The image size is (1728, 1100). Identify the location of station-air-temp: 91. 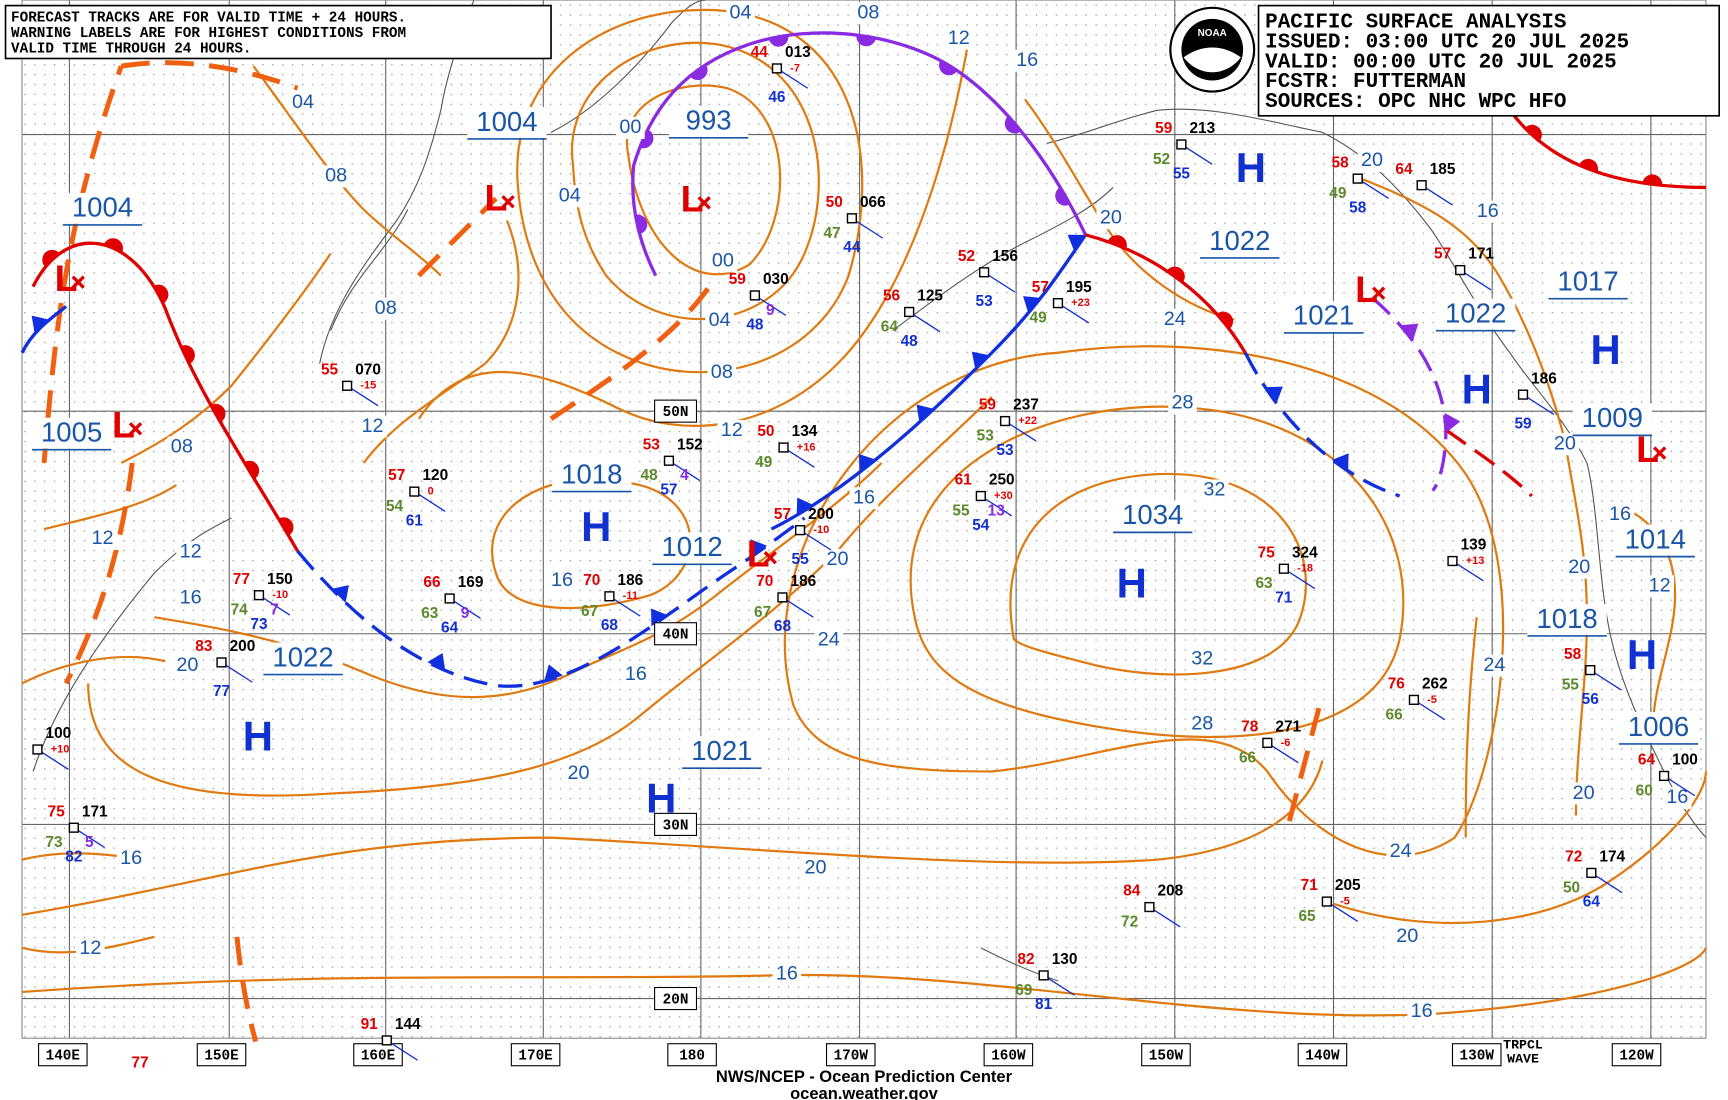
(370, 1024).